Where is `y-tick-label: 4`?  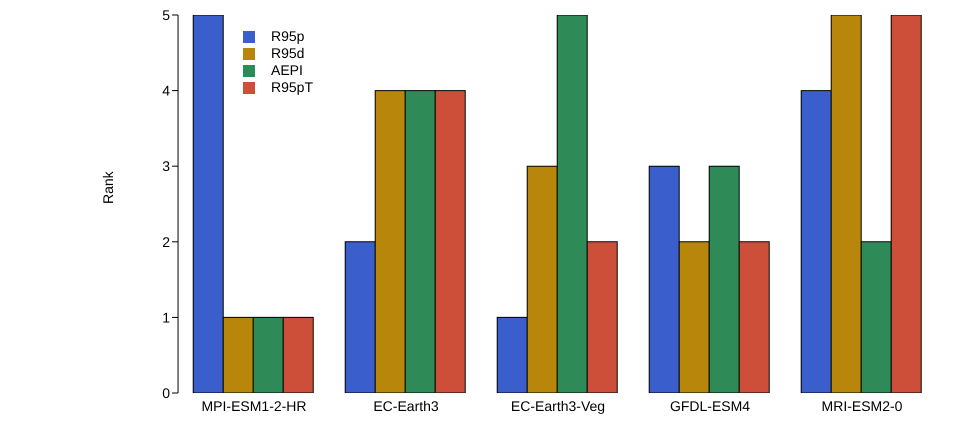
y-tick-label: 4 is located at coordinates (166, 90).